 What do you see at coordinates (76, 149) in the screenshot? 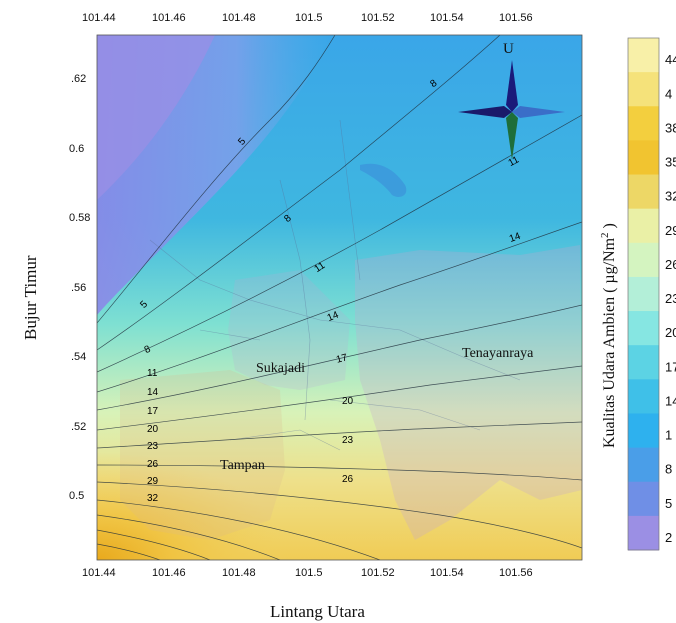
I see `y-tick-label: 0.6` at bounding box center [76, 149].